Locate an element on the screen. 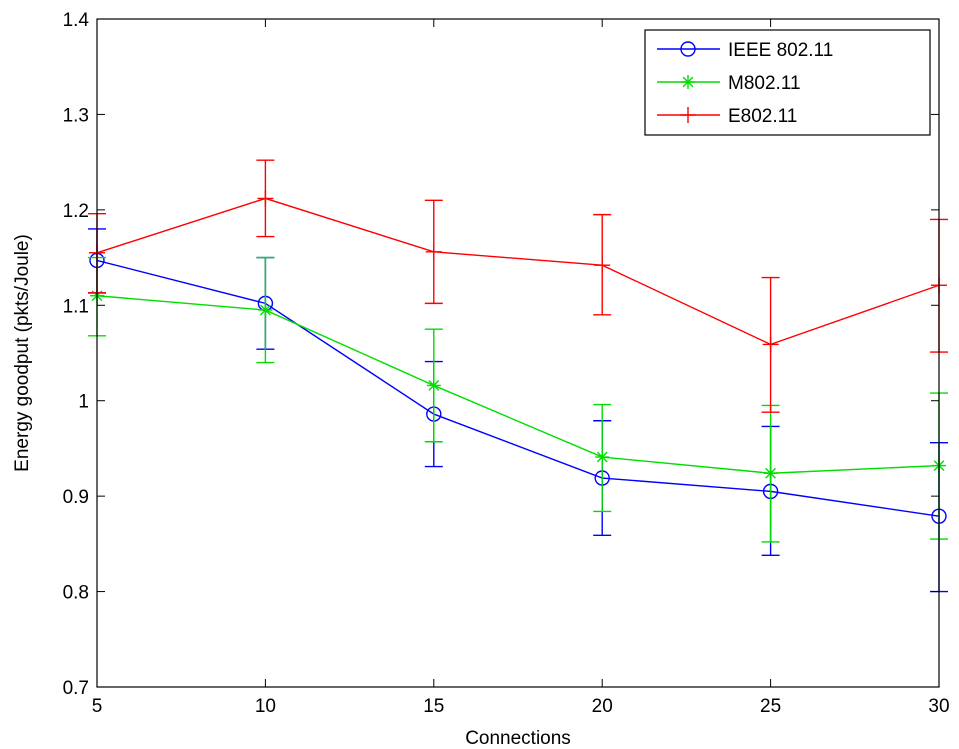  legend-label: IEEE 802.11 is located at coordinates (780, 50).